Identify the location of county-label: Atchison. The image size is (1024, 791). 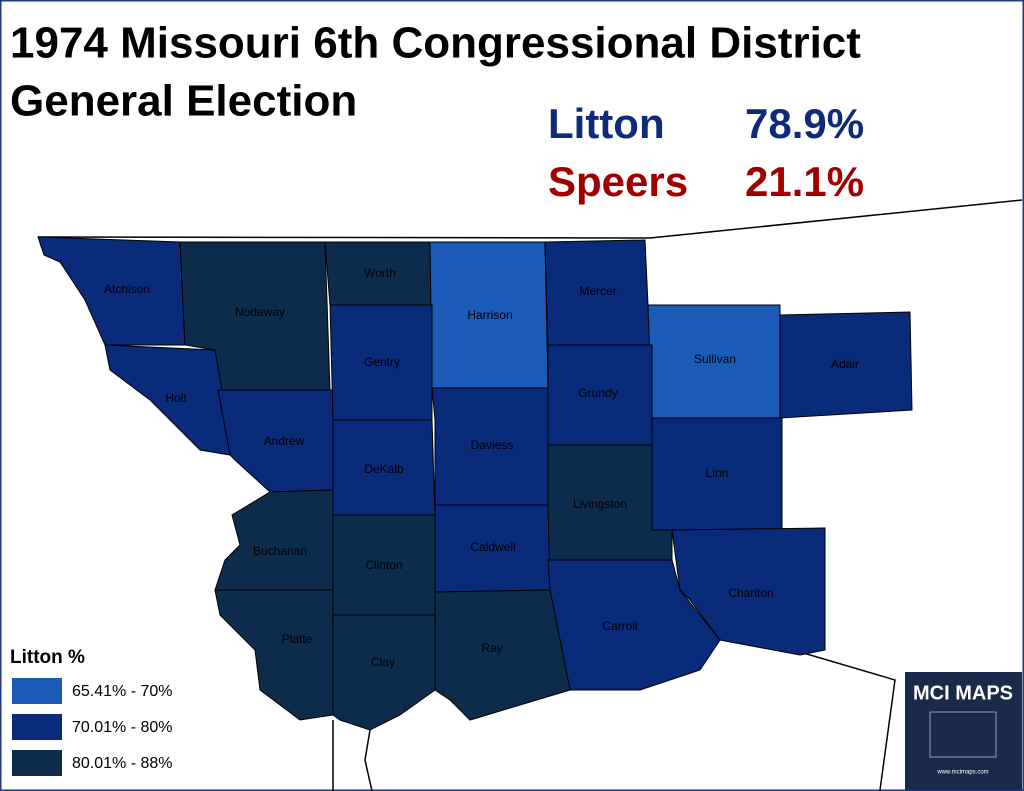
(127, 289).